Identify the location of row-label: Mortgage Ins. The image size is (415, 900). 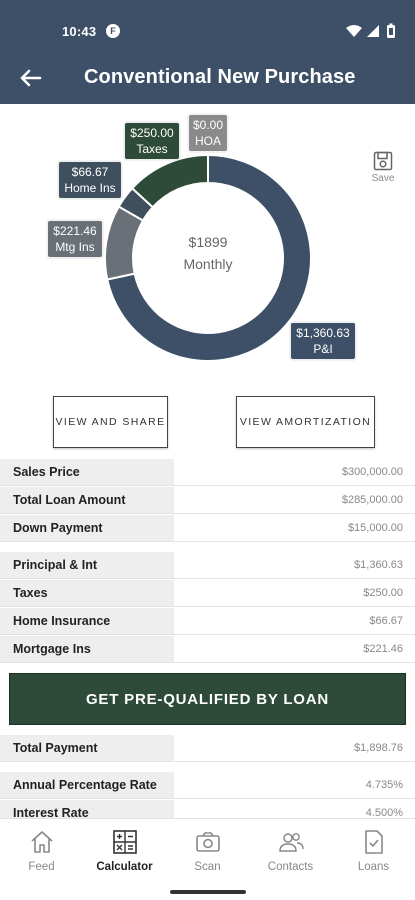
(87, 649).